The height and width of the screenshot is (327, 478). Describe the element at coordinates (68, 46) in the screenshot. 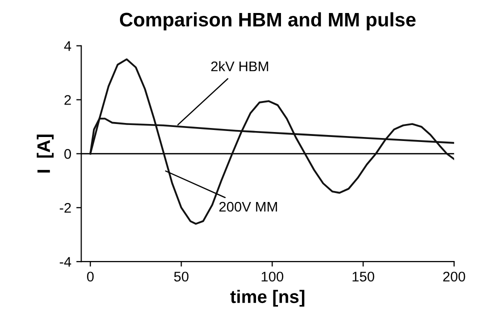

I see `y-tick-label: 4` at that location.